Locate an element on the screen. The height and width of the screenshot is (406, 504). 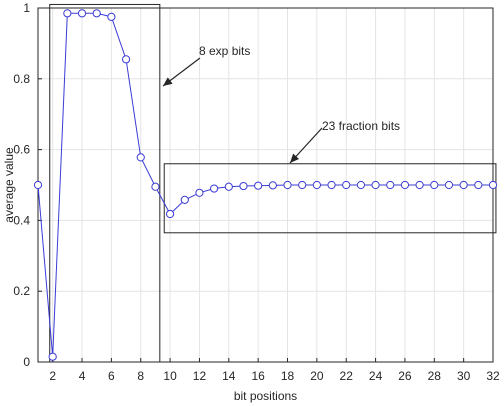
x-tick-label: 24 is located at coordinates (376, 376).